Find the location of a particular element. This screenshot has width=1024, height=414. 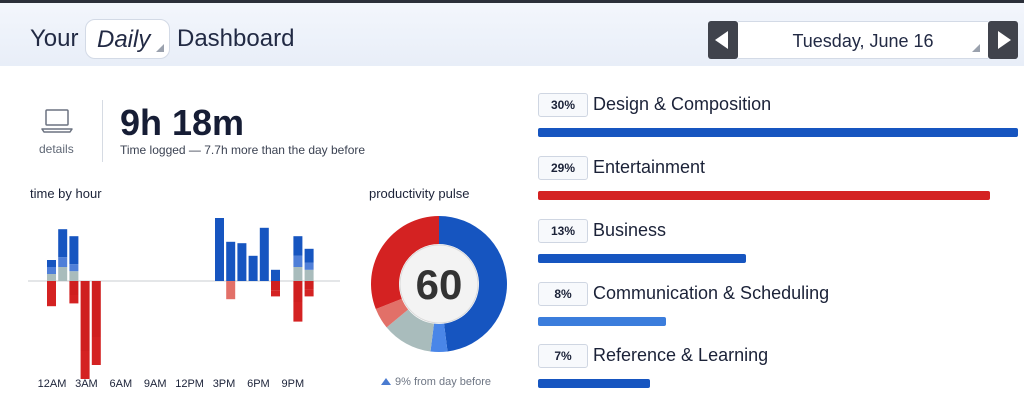

hour-tick-label: 6AM is located at coordinates (120, 384).